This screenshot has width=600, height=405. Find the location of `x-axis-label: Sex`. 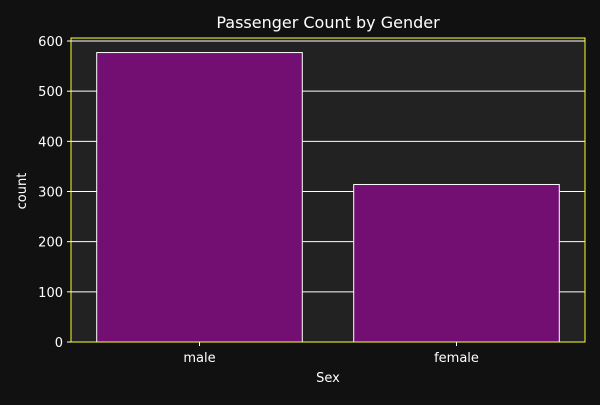

x-axis-label: Sex is located at coordinates (328, 378).